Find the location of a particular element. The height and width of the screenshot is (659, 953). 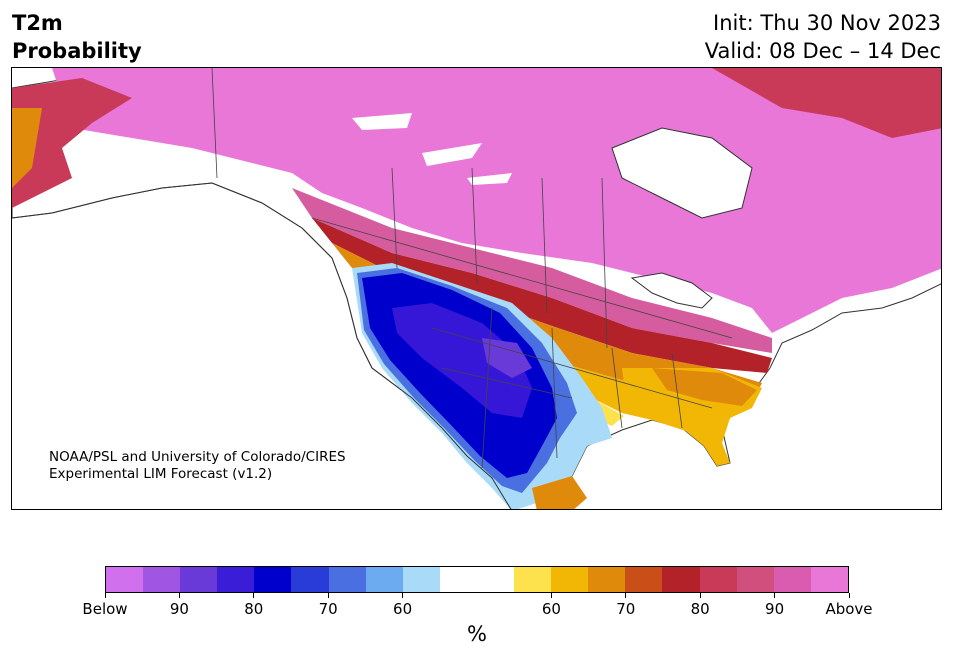

title-line2: Probability is located at coordinates (77, 51).